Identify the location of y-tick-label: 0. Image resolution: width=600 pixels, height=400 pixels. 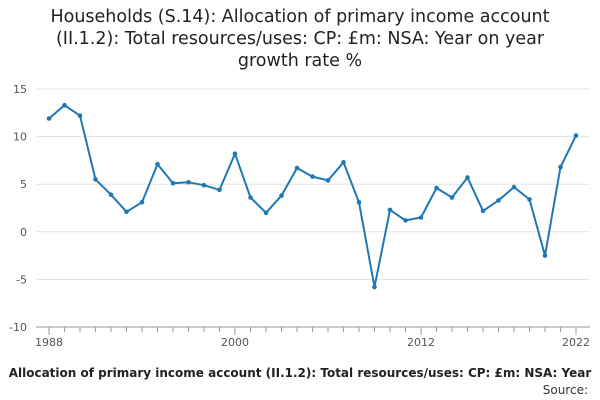
(23, 232).